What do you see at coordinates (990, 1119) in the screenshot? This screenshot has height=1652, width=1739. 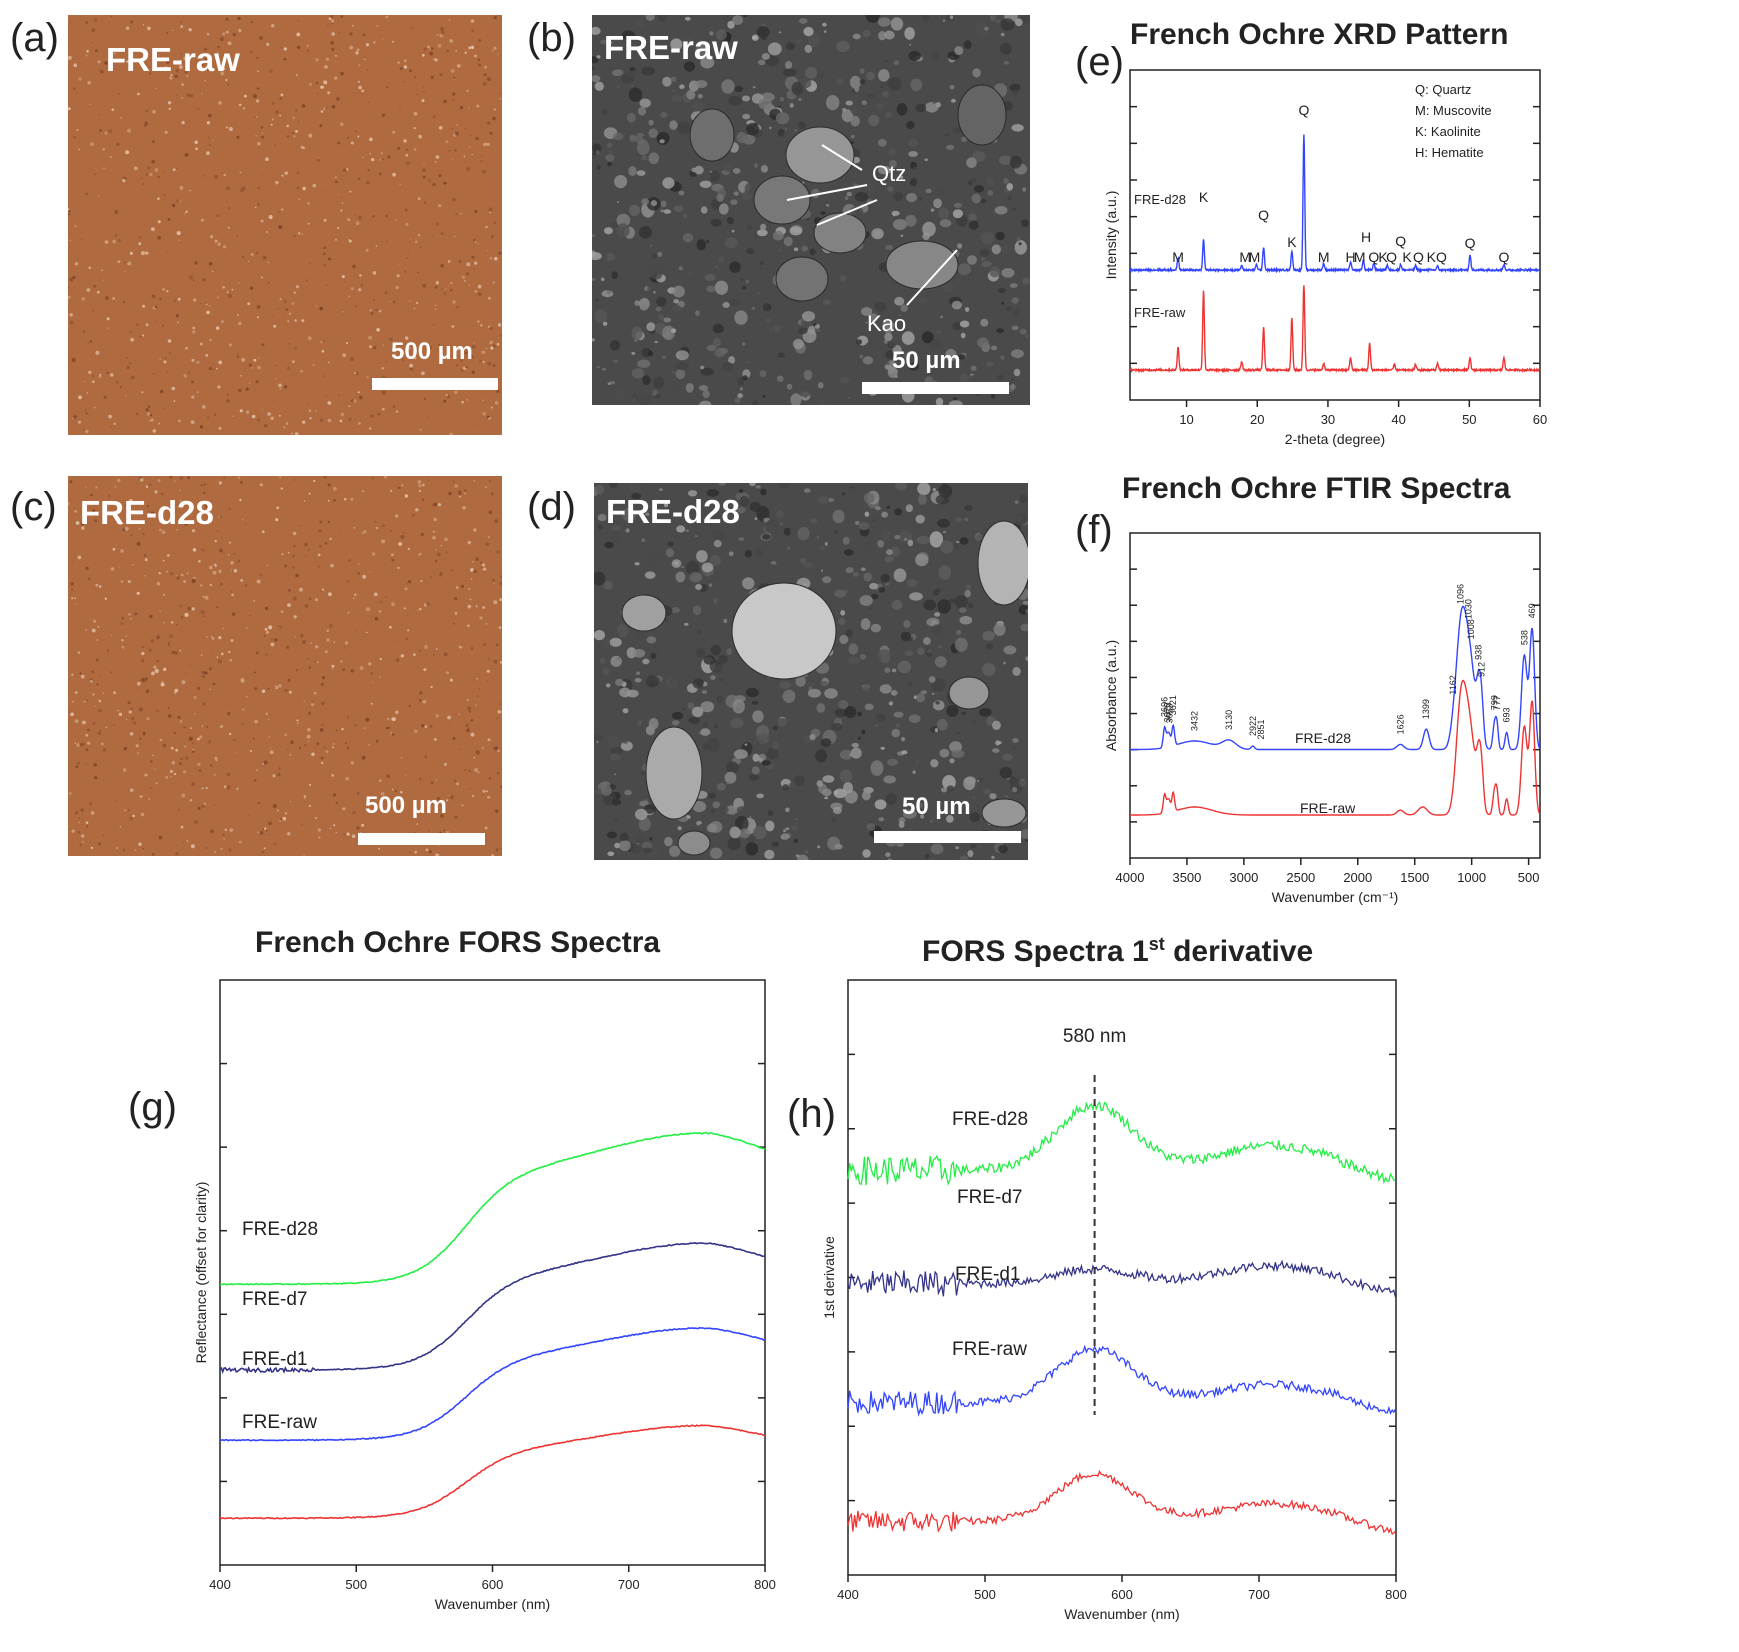 I see `series-label: FRE-d28` at bounding box center [990, 1119].